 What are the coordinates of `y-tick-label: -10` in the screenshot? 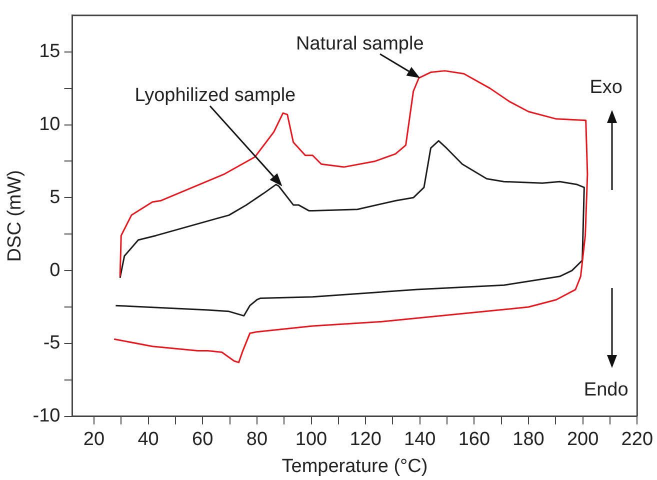 It's located at (46, 416).